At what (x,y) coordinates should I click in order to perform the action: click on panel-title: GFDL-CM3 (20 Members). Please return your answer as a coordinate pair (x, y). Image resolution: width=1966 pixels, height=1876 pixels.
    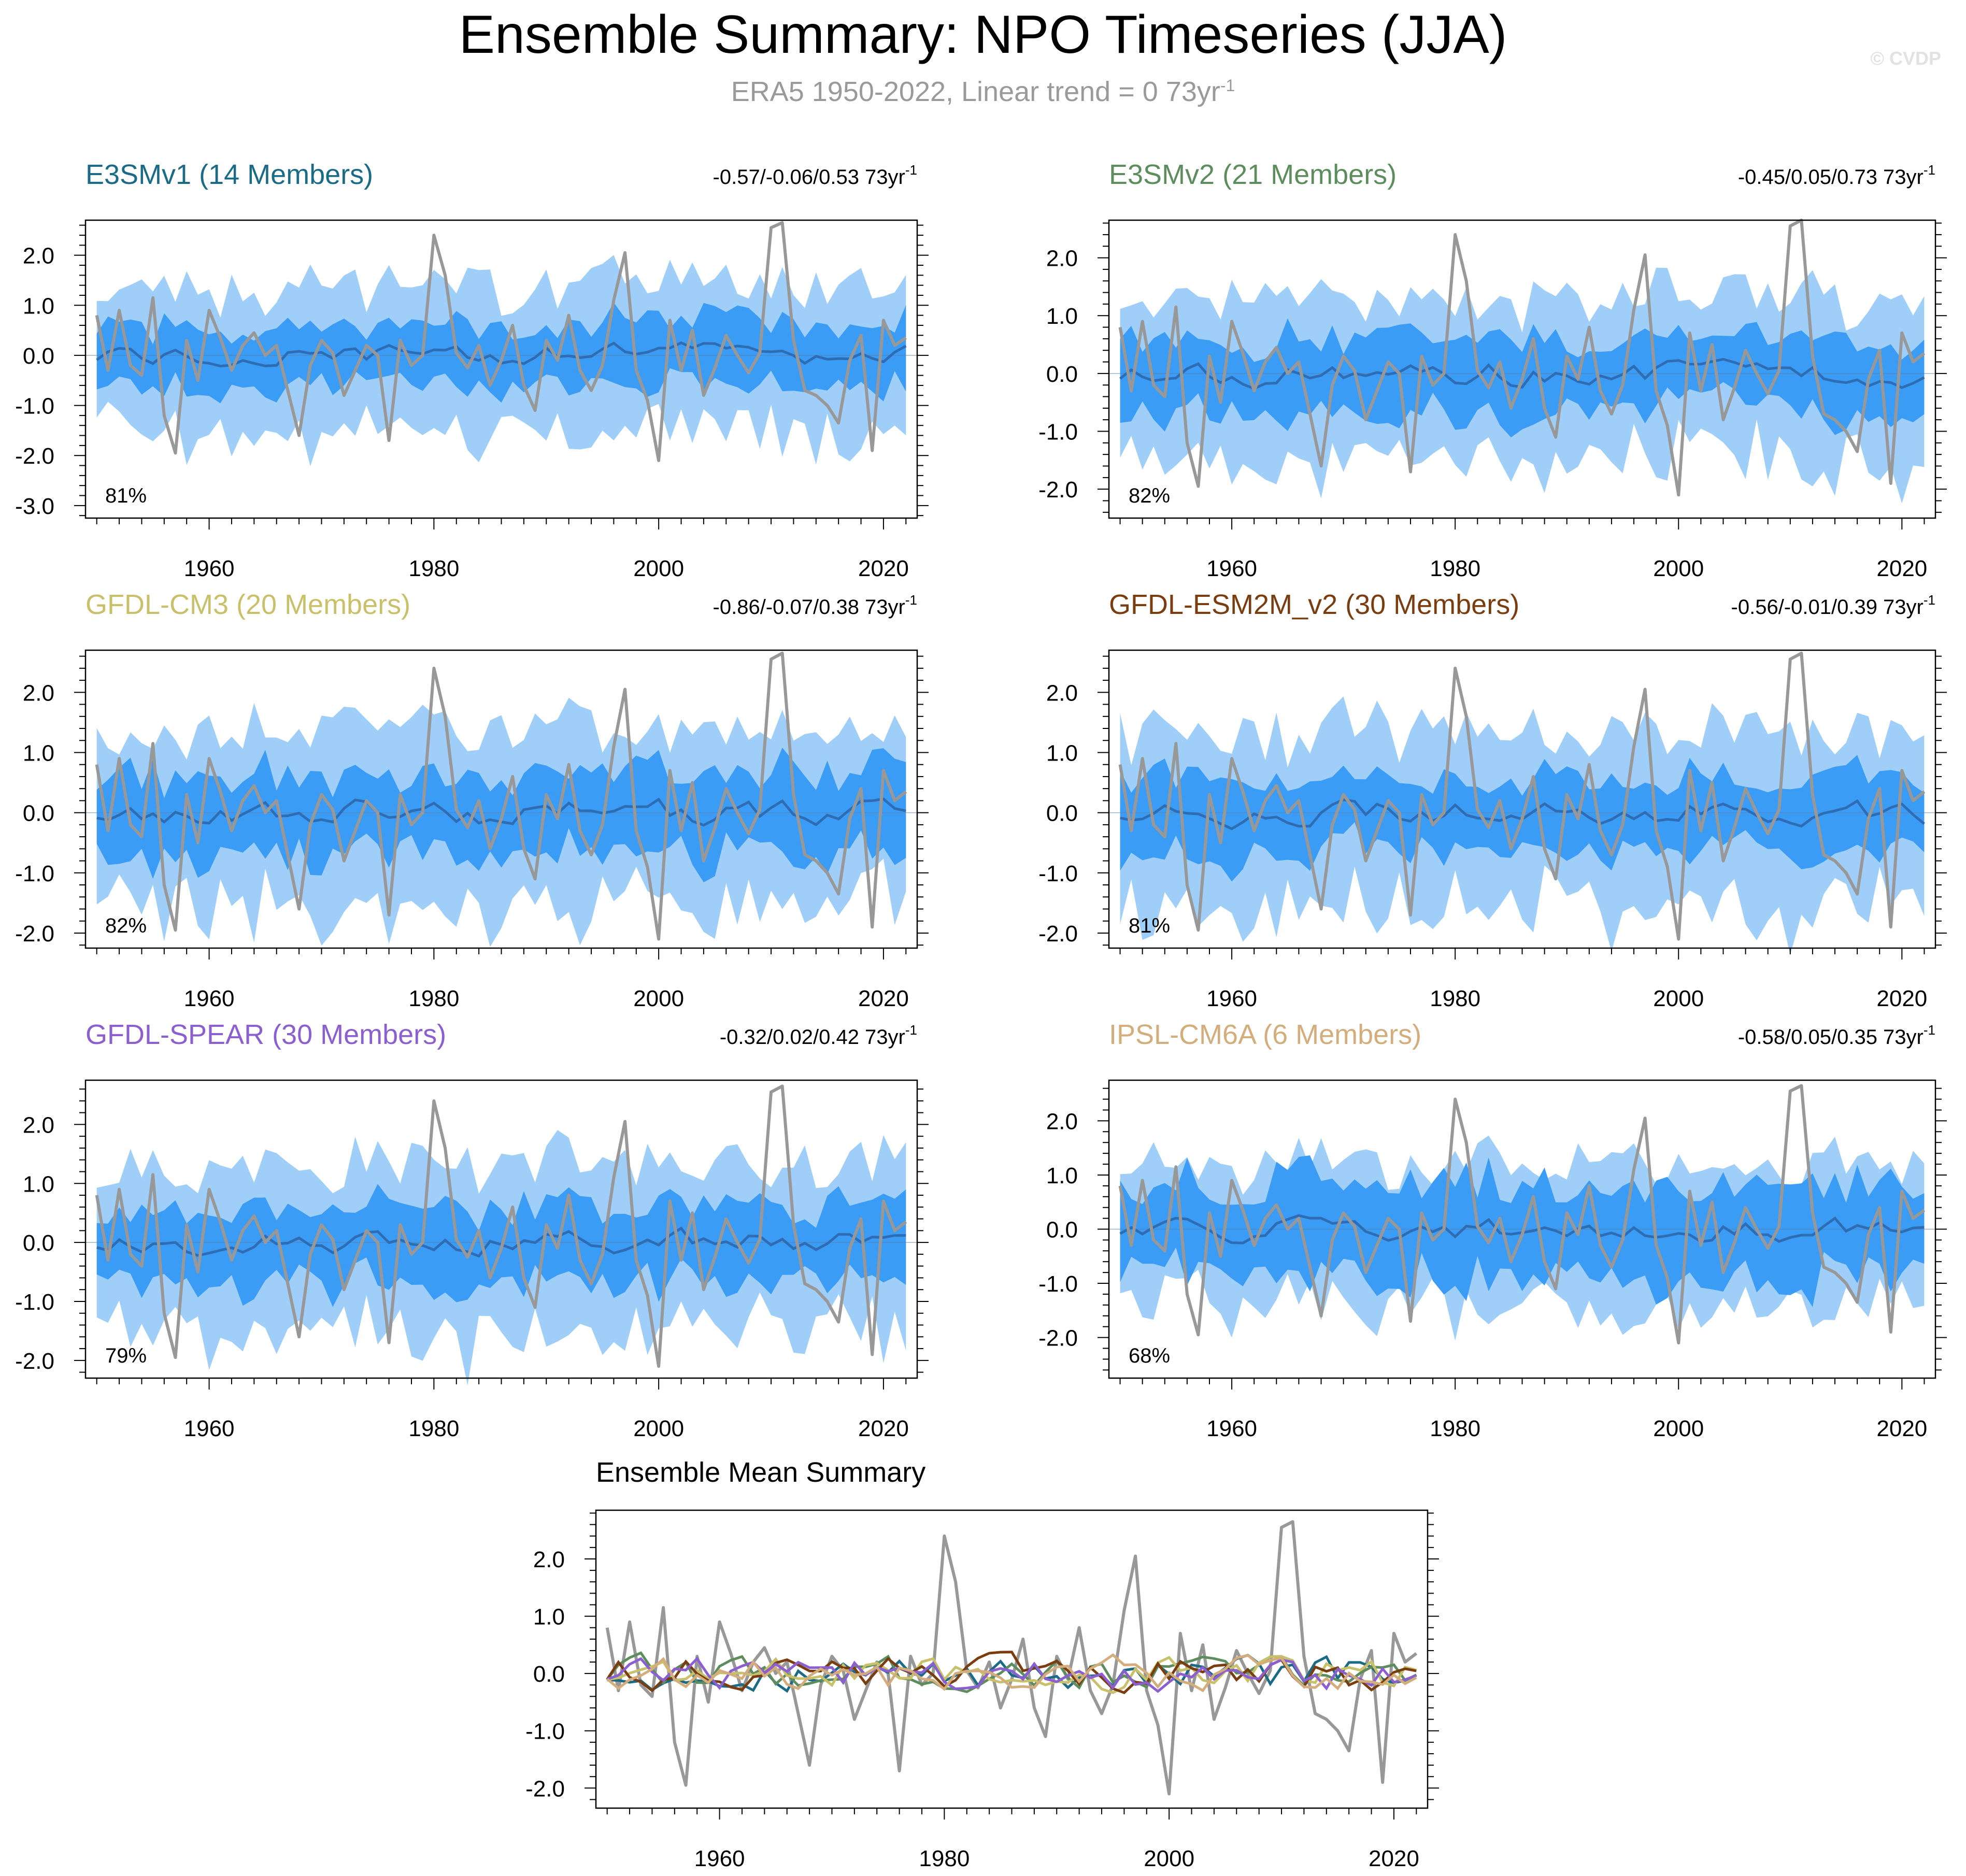
    Looking at the image, I should click on (248, 604).